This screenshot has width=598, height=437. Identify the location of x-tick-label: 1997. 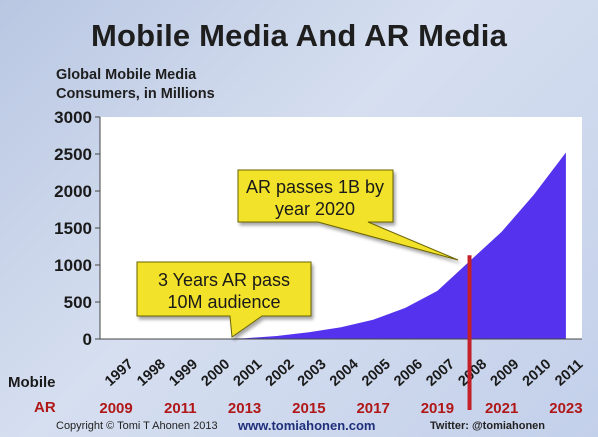
(119, 372).